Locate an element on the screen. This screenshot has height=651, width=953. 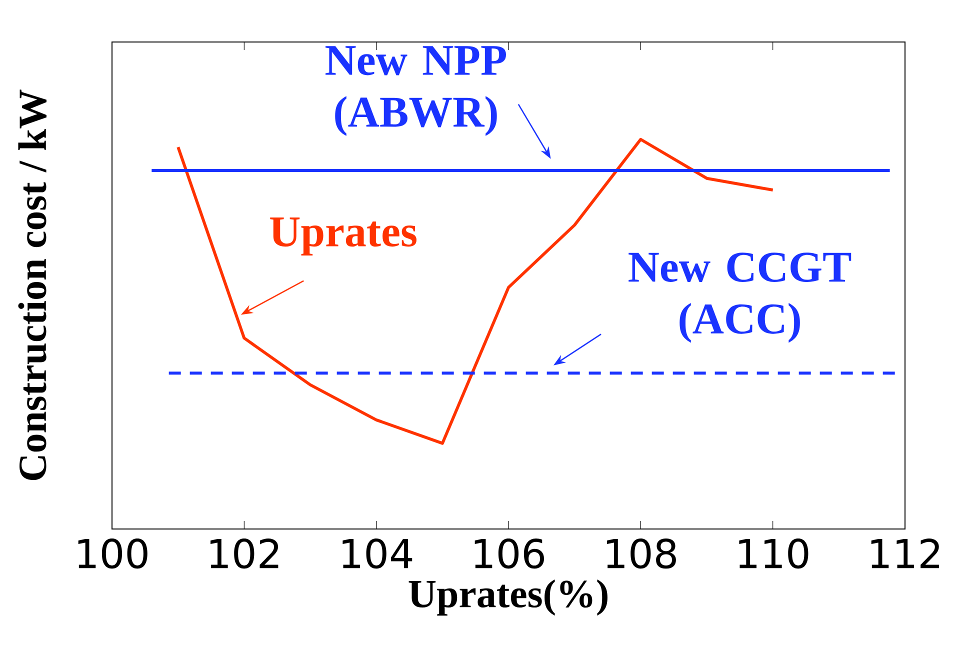
x-tick-label: 112 is located at coordinates (905, 553).